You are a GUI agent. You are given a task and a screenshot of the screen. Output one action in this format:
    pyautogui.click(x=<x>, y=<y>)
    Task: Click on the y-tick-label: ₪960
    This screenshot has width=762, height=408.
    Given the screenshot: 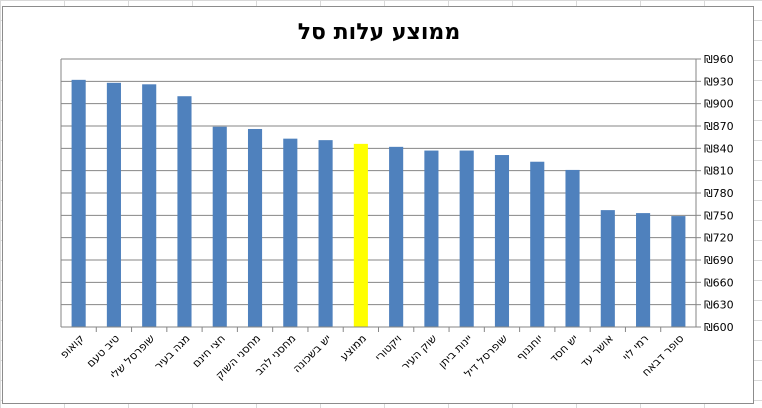 What is the action you would take?
    pyautogui.click(x=719, y=59)
    